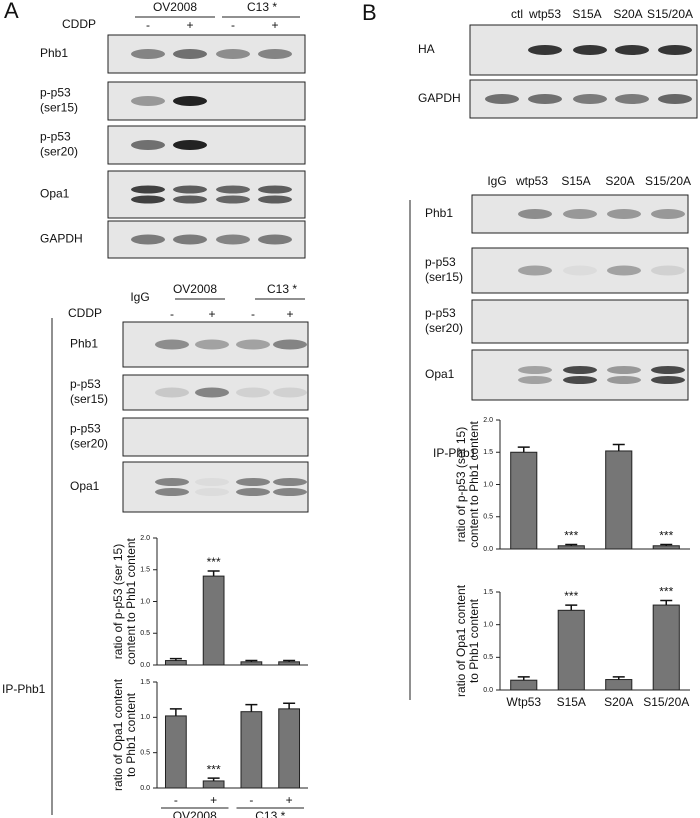  Describe the element at coordinates (176, 800) in the screenshot. I see `x-tick-label: -` at that location.